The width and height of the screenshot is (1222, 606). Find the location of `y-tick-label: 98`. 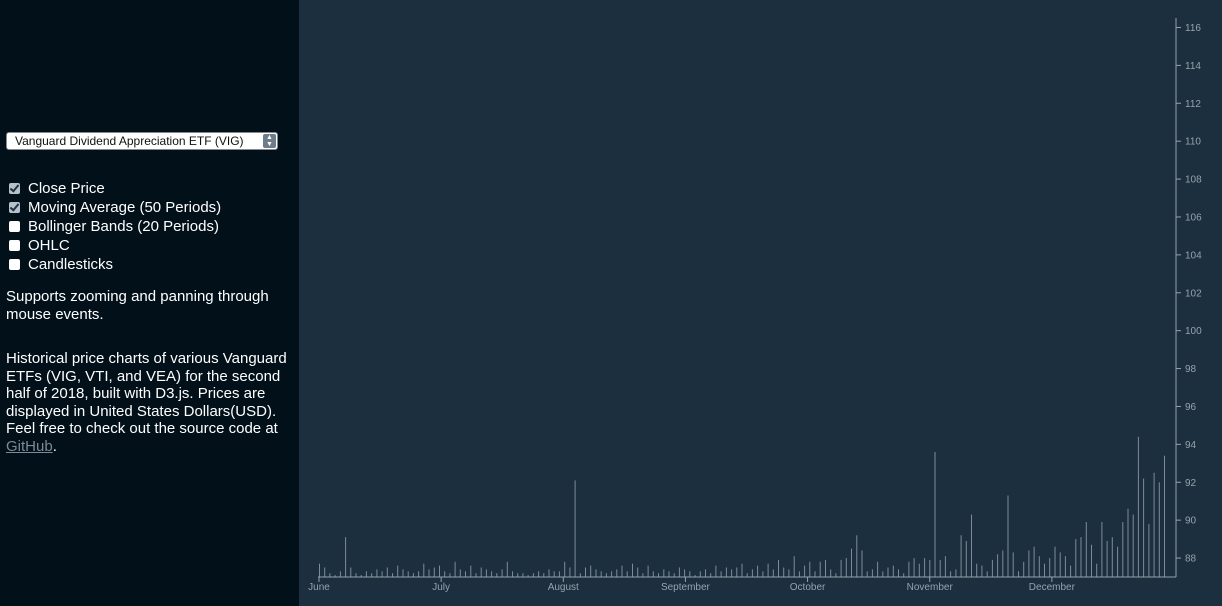

y-tick-label: 98 is located at coordinates (1191, 369).